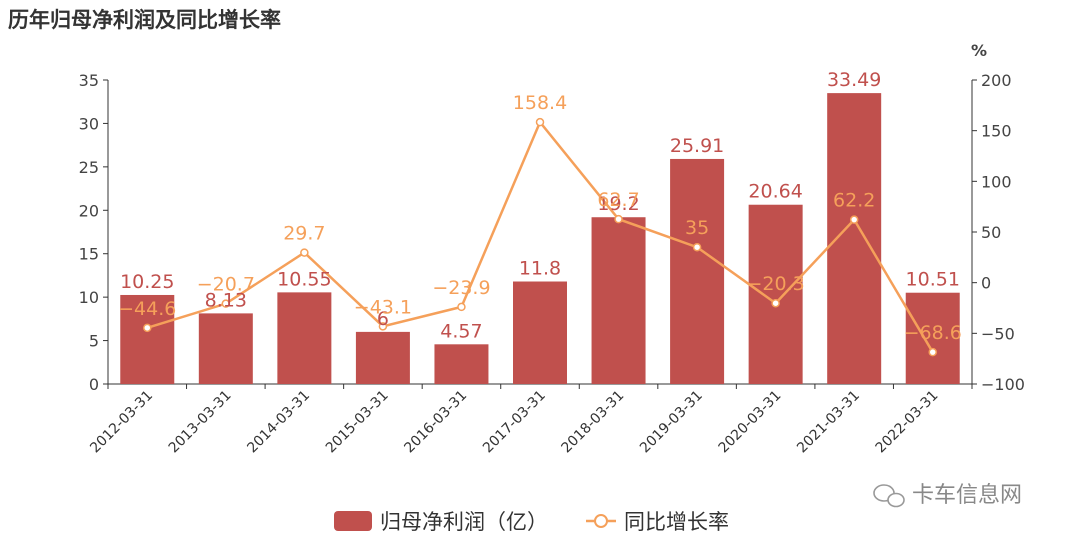 This screenshot has height=540, width=1080. Describe the element at coordinates (464, 522) in the screenshot. I see `legend-bar-label: 归母净利润（亿）` at that location.